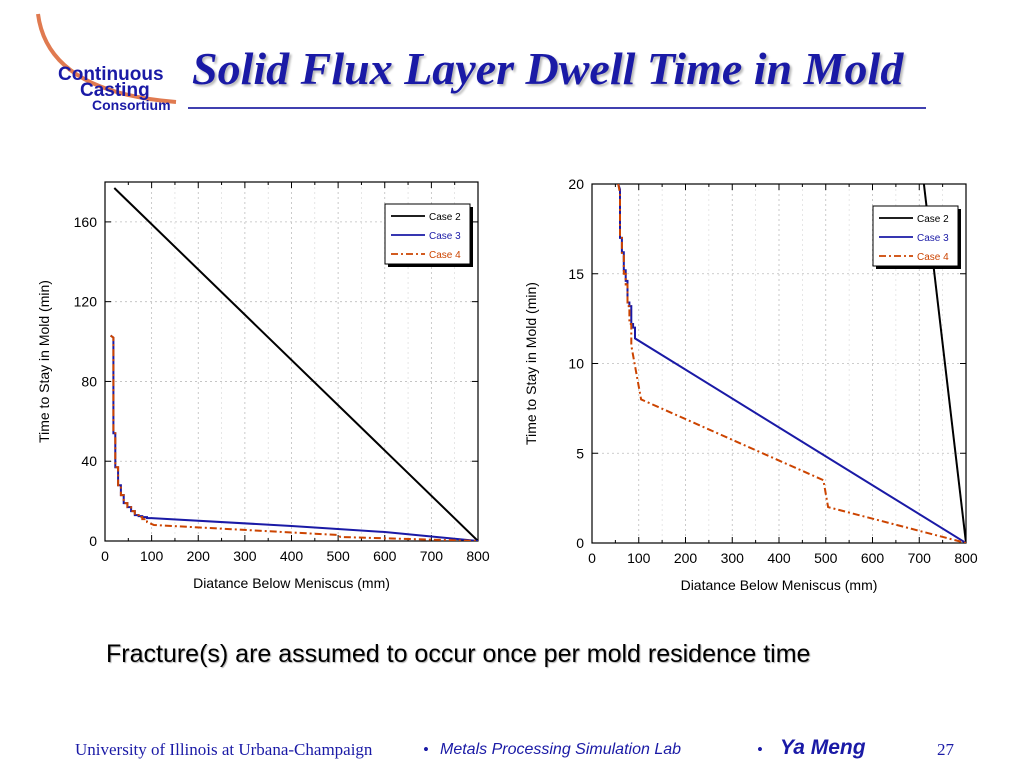 This screenshot has width=1024, height=768. Describe the element at coordinates (779, 558) in the screenshot. I see `chart-2-x-tick-label: 400` at that location.